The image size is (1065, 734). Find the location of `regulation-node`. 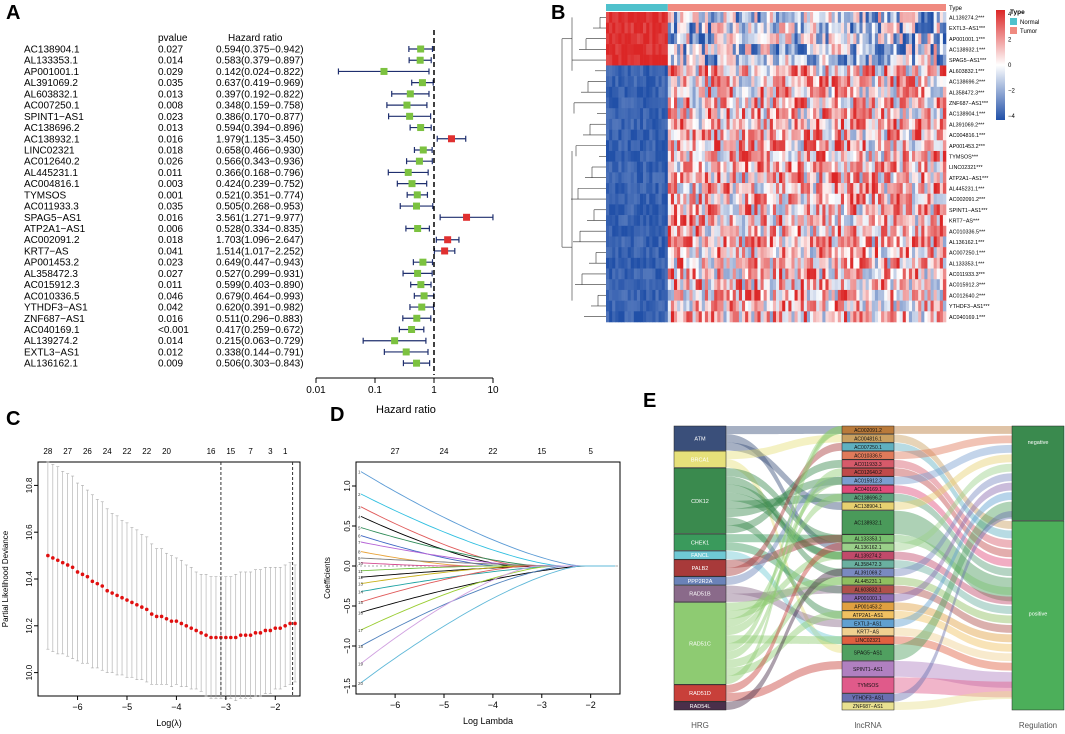

regulation-node is located at coordinates (1038, 615).